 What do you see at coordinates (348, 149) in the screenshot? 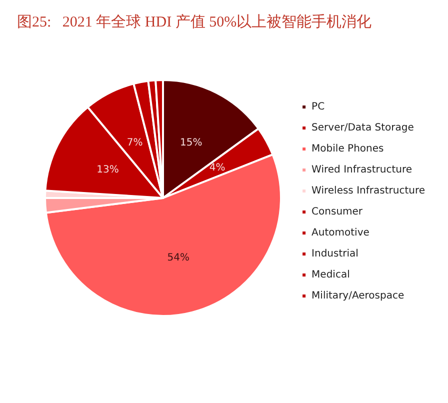
I see `legend-label: Mobile Phones` at bounding box center [348, 149].